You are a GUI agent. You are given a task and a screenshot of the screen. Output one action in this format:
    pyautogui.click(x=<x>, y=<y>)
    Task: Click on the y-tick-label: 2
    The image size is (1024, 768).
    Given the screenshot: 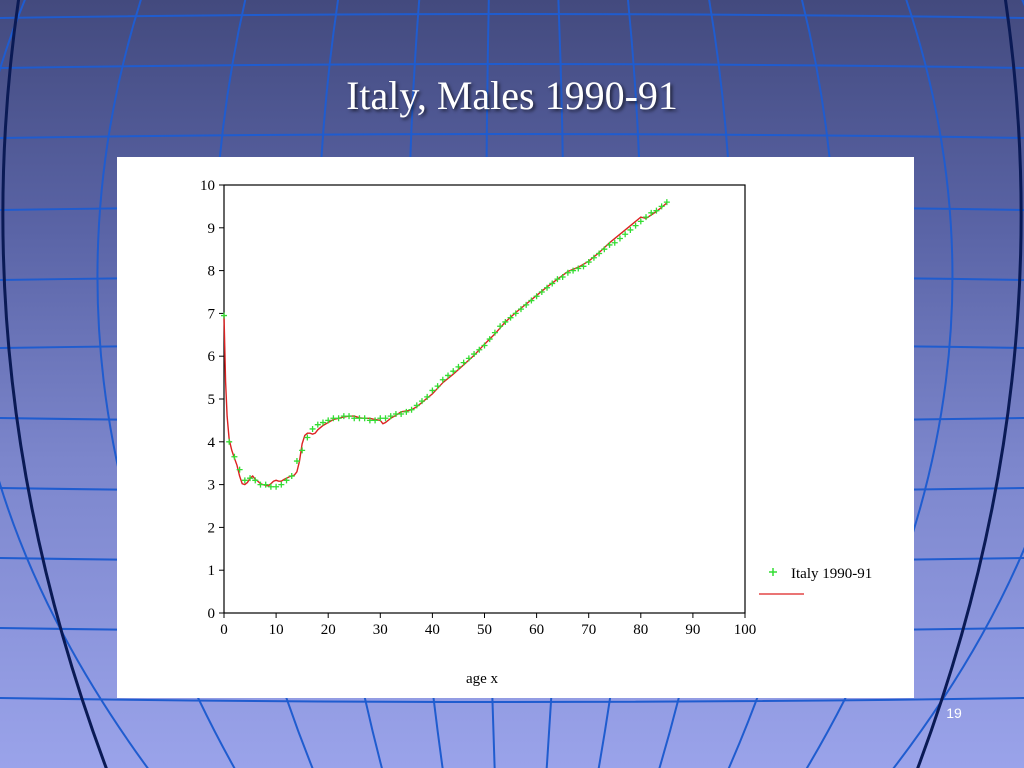 What is the action you would take?
    pyautogui.click(x=212, y=528)
    